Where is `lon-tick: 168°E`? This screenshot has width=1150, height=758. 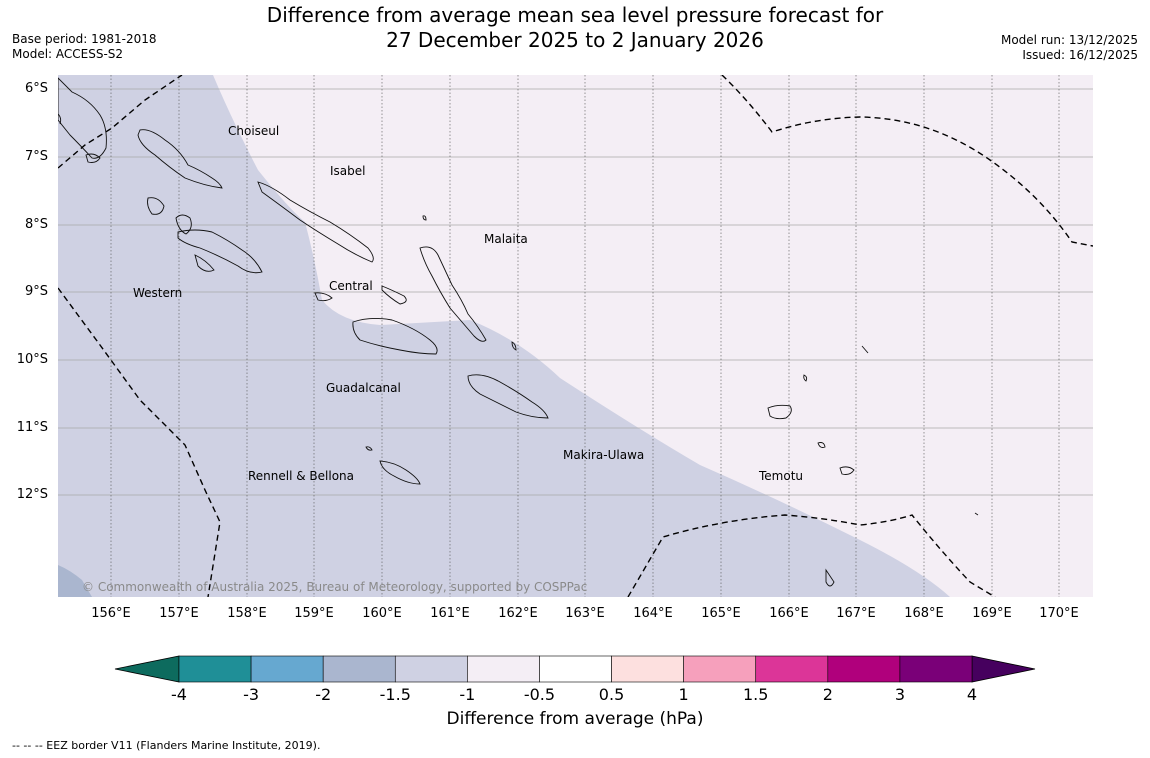
lon-tick: 168°E is located at coordinates (924, 613).